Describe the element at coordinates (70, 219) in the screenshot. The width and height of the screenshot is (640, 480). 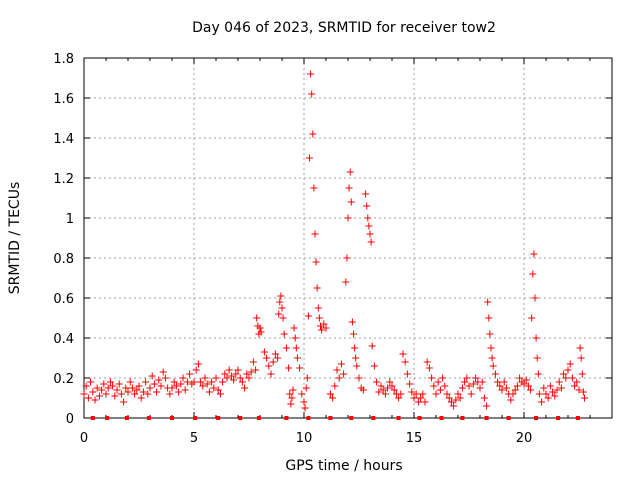
I see `y-tick-label: 1` at that location.